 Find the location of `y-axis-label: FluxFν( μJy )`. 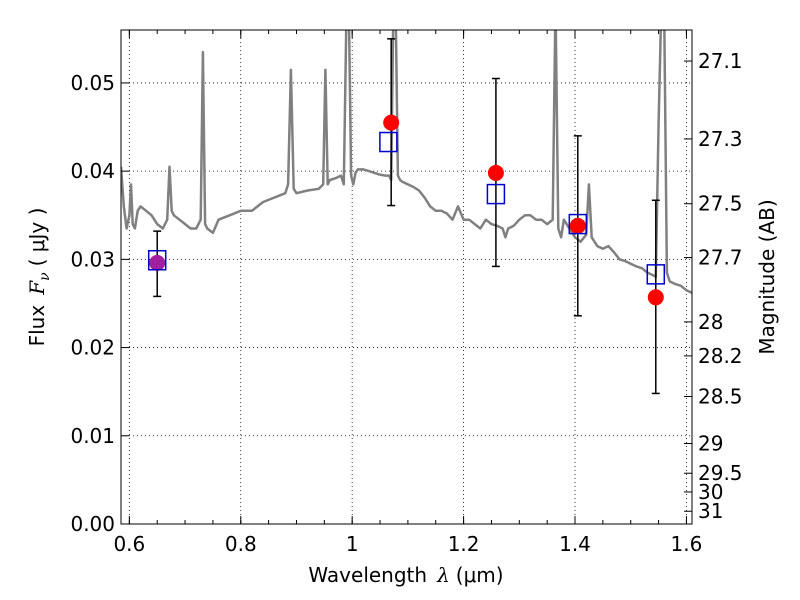

y-axis-label: FluxFν( μJy ) is located at coordinates (39, 277).